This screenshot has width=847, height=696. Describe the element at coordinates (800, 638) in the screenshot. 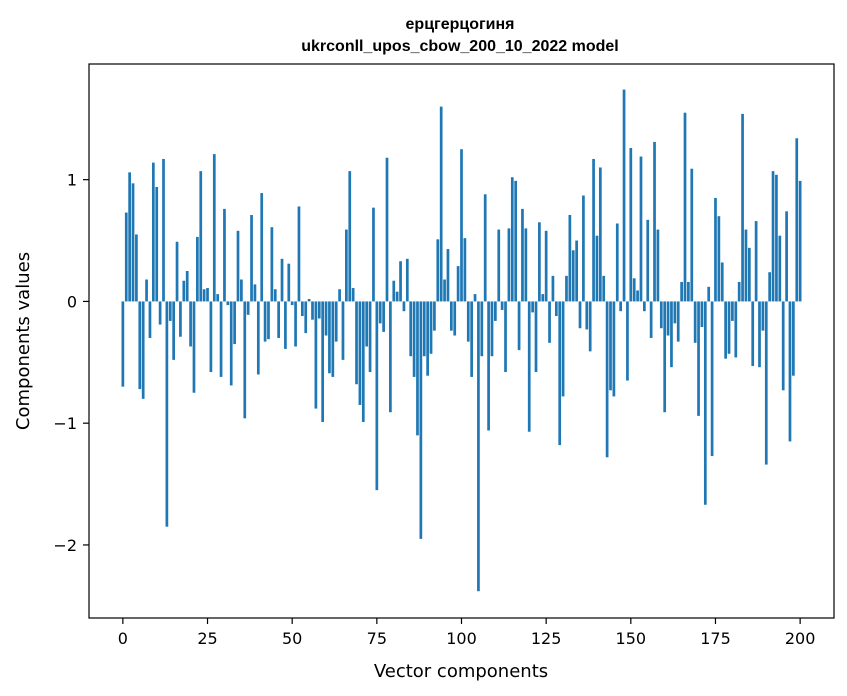

I see `x-tick-label: 200` at that location.